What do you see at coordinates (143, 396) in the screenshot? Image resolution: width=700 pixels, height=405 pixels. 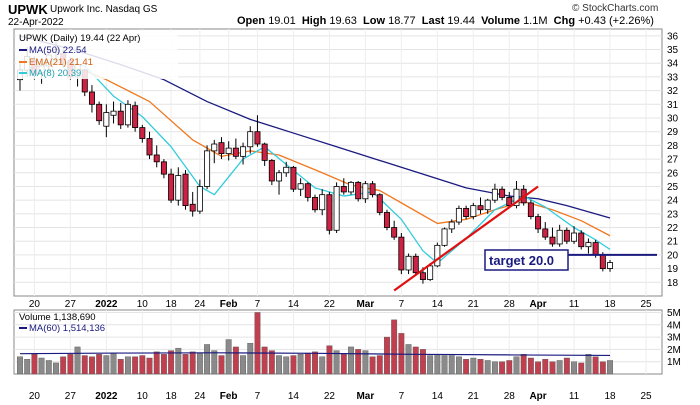 I see `date-tick-label: 10` at bounding box center [143, 396].